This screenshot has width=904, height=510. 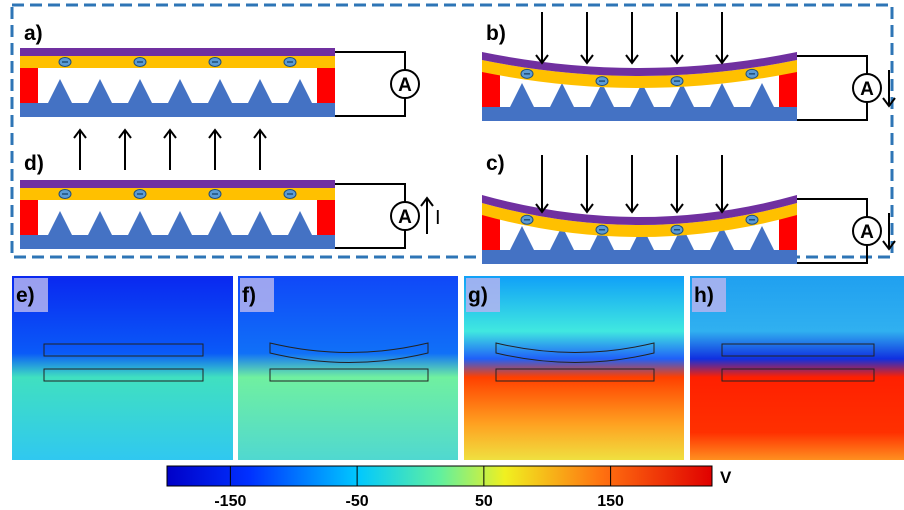 What do you see at coordinates (726, 477) in the screenshot?
I see `colorbar-unit: V` at bounding box center [726, 477].